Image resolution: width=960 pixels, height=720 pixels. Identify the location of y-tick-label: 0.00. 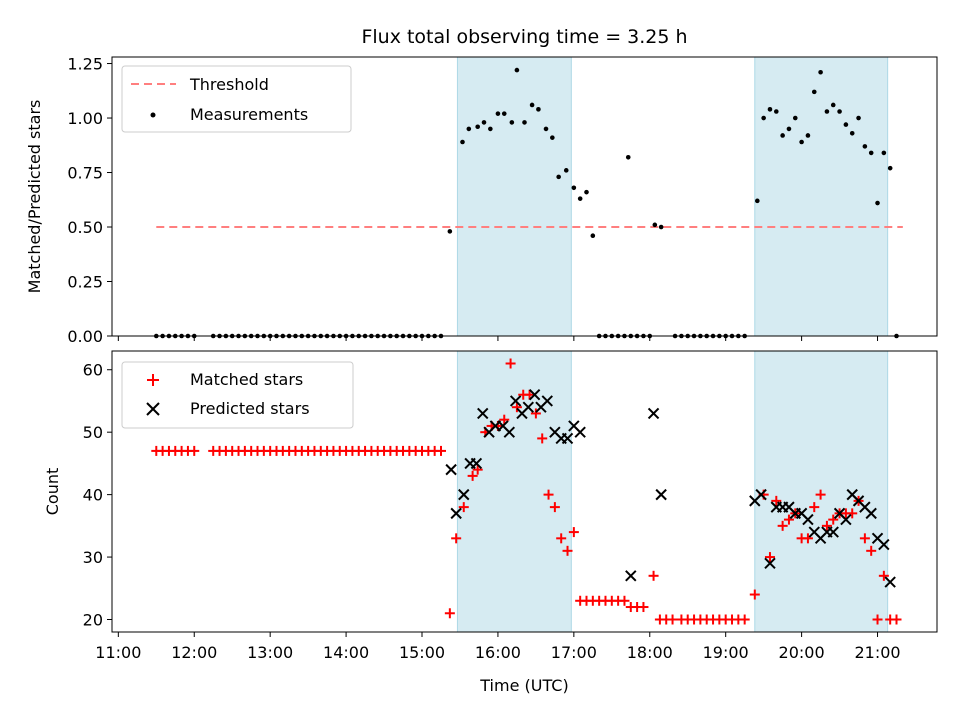
(85, 336).